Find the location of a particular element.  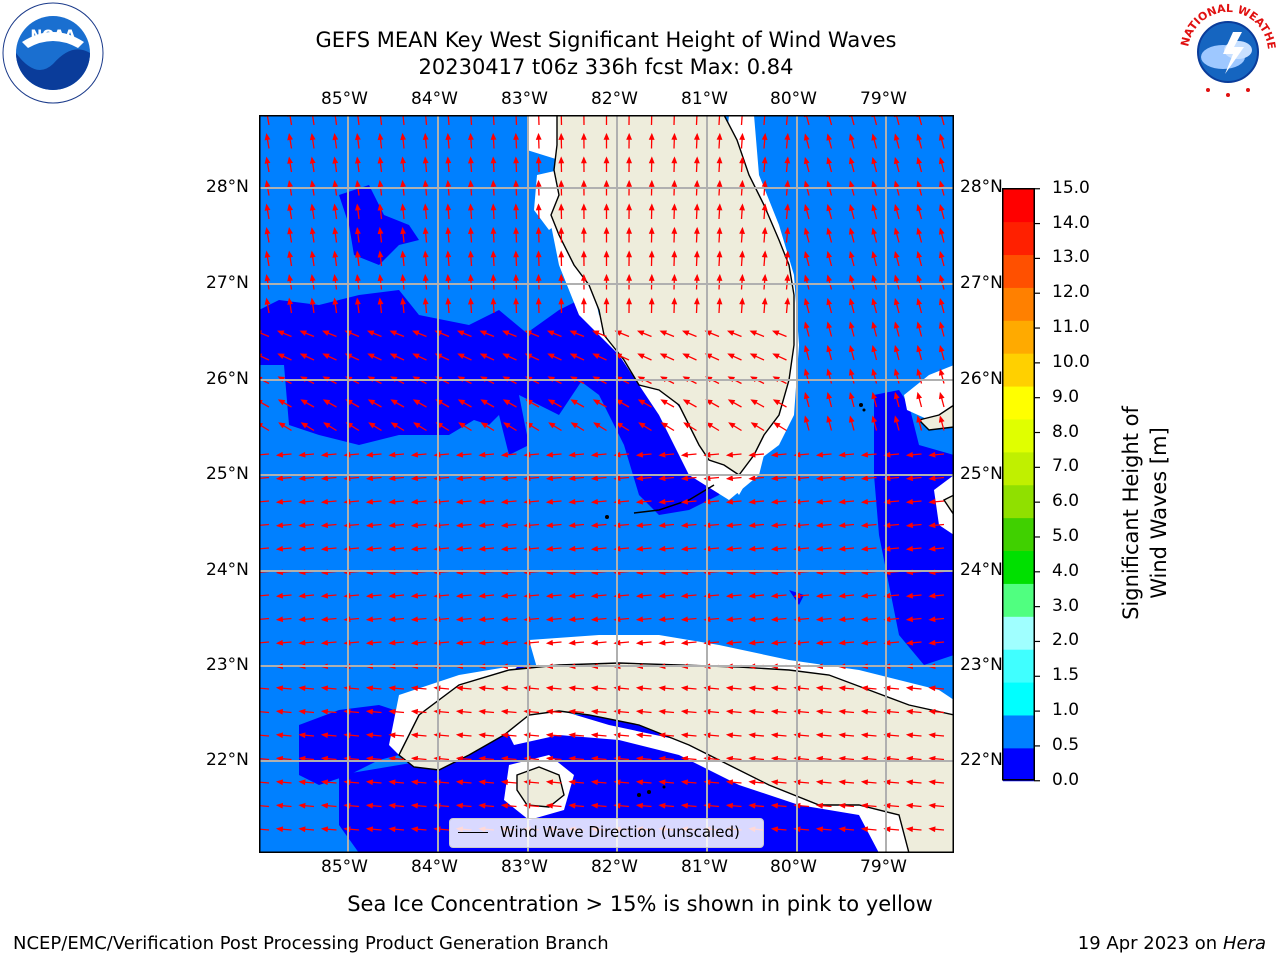

footer-date: 19 Apr 2023 on Hera is located at coordinates (1172, 943).